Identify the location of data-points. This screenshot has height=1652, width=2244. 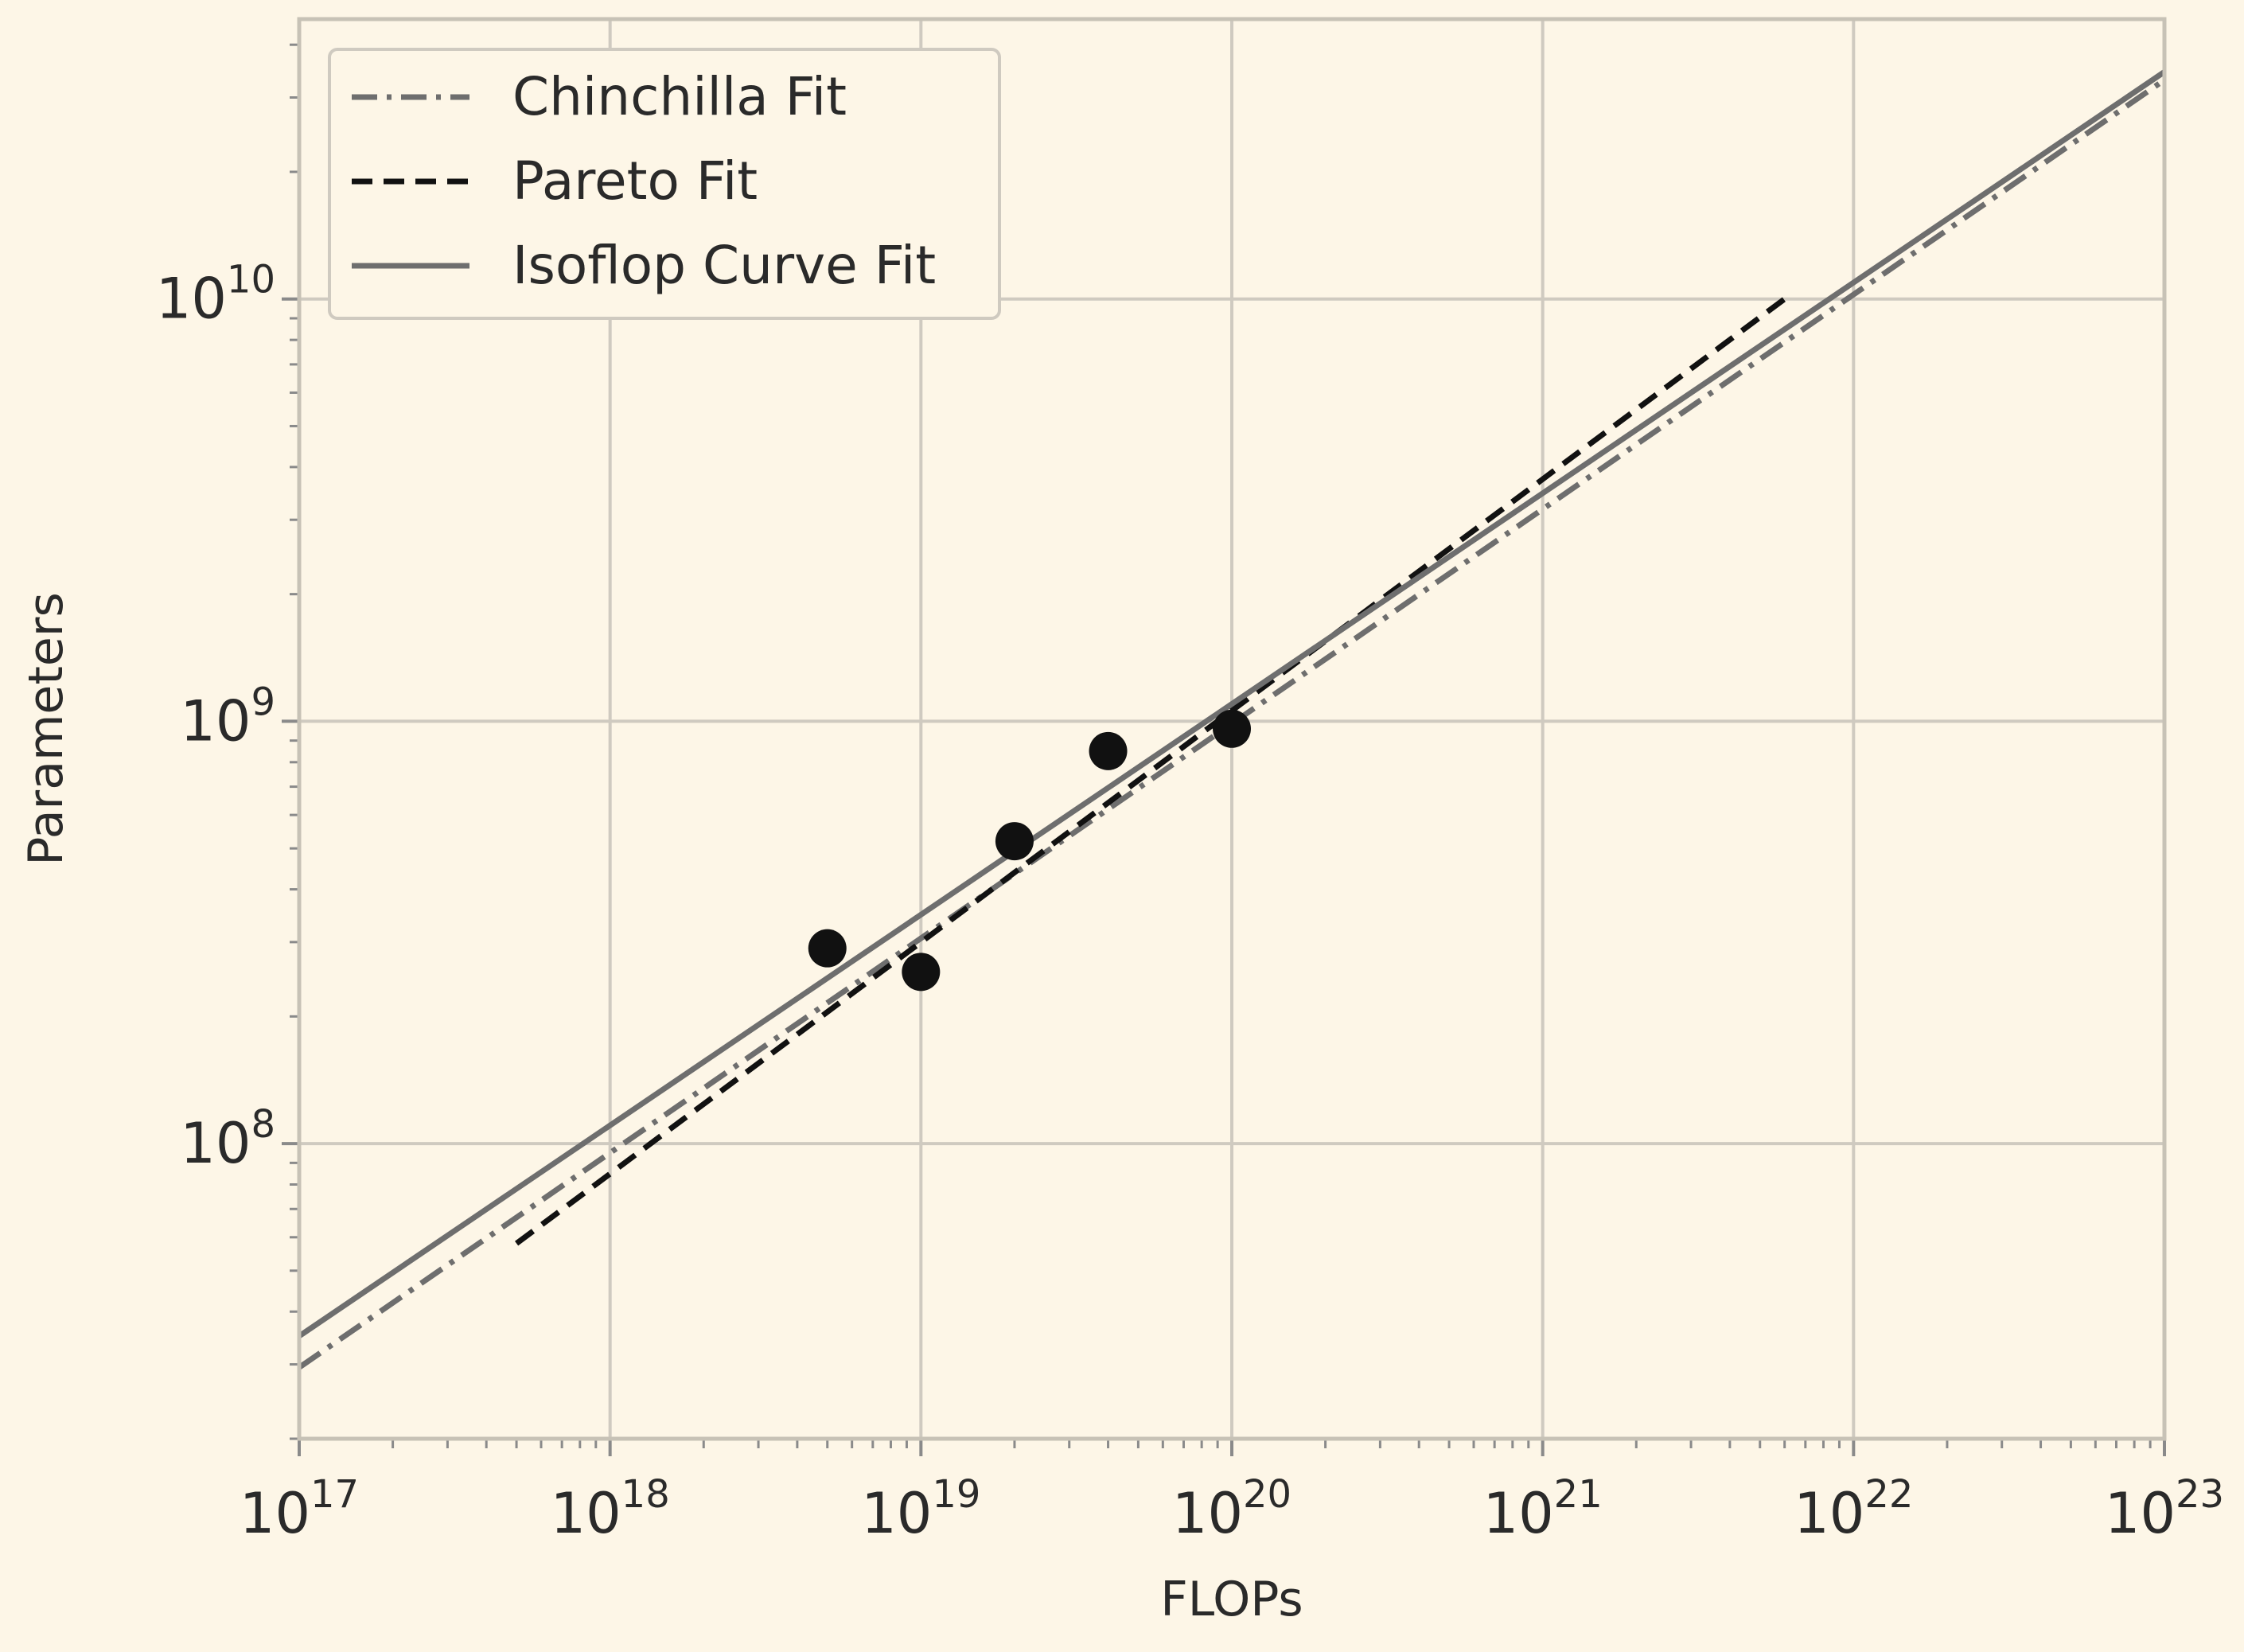
(1029, 851).